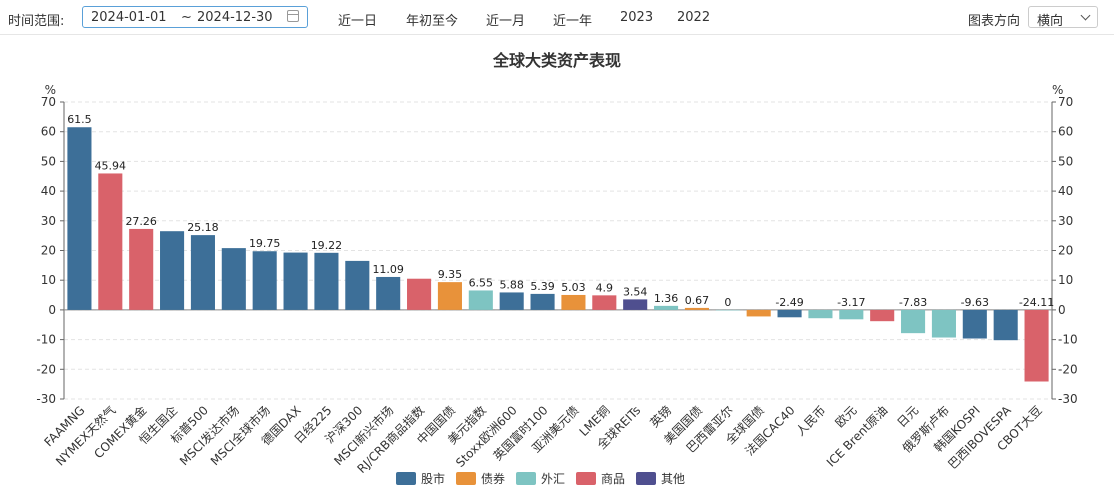 The height and width of the screenshot is (500, 1114). What do you see at coordinates (433, 478) in the screenshot?
I see `legend-label: 股市` at bounding box center [433, 478].